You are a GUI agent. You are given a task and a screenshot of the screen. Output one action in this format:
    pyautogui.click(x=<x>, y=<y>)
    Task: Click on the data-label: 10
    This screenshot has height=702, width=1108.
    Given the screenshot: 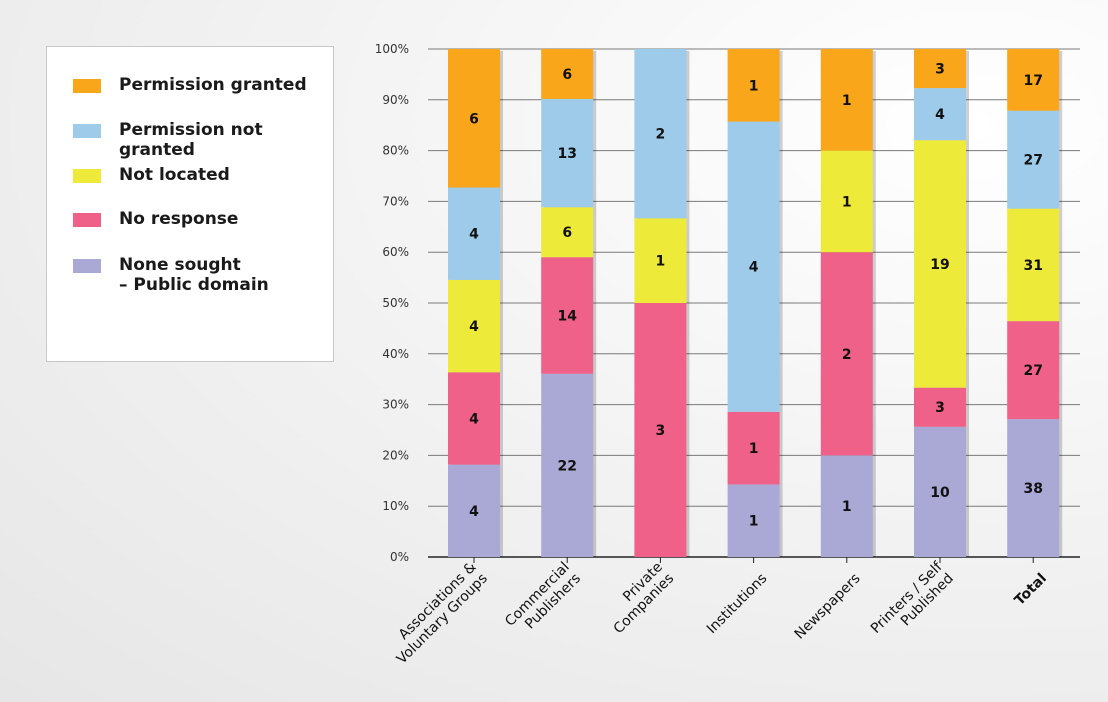 What is the action you would take?
    pyautogui.click(x=940, y=493)
    